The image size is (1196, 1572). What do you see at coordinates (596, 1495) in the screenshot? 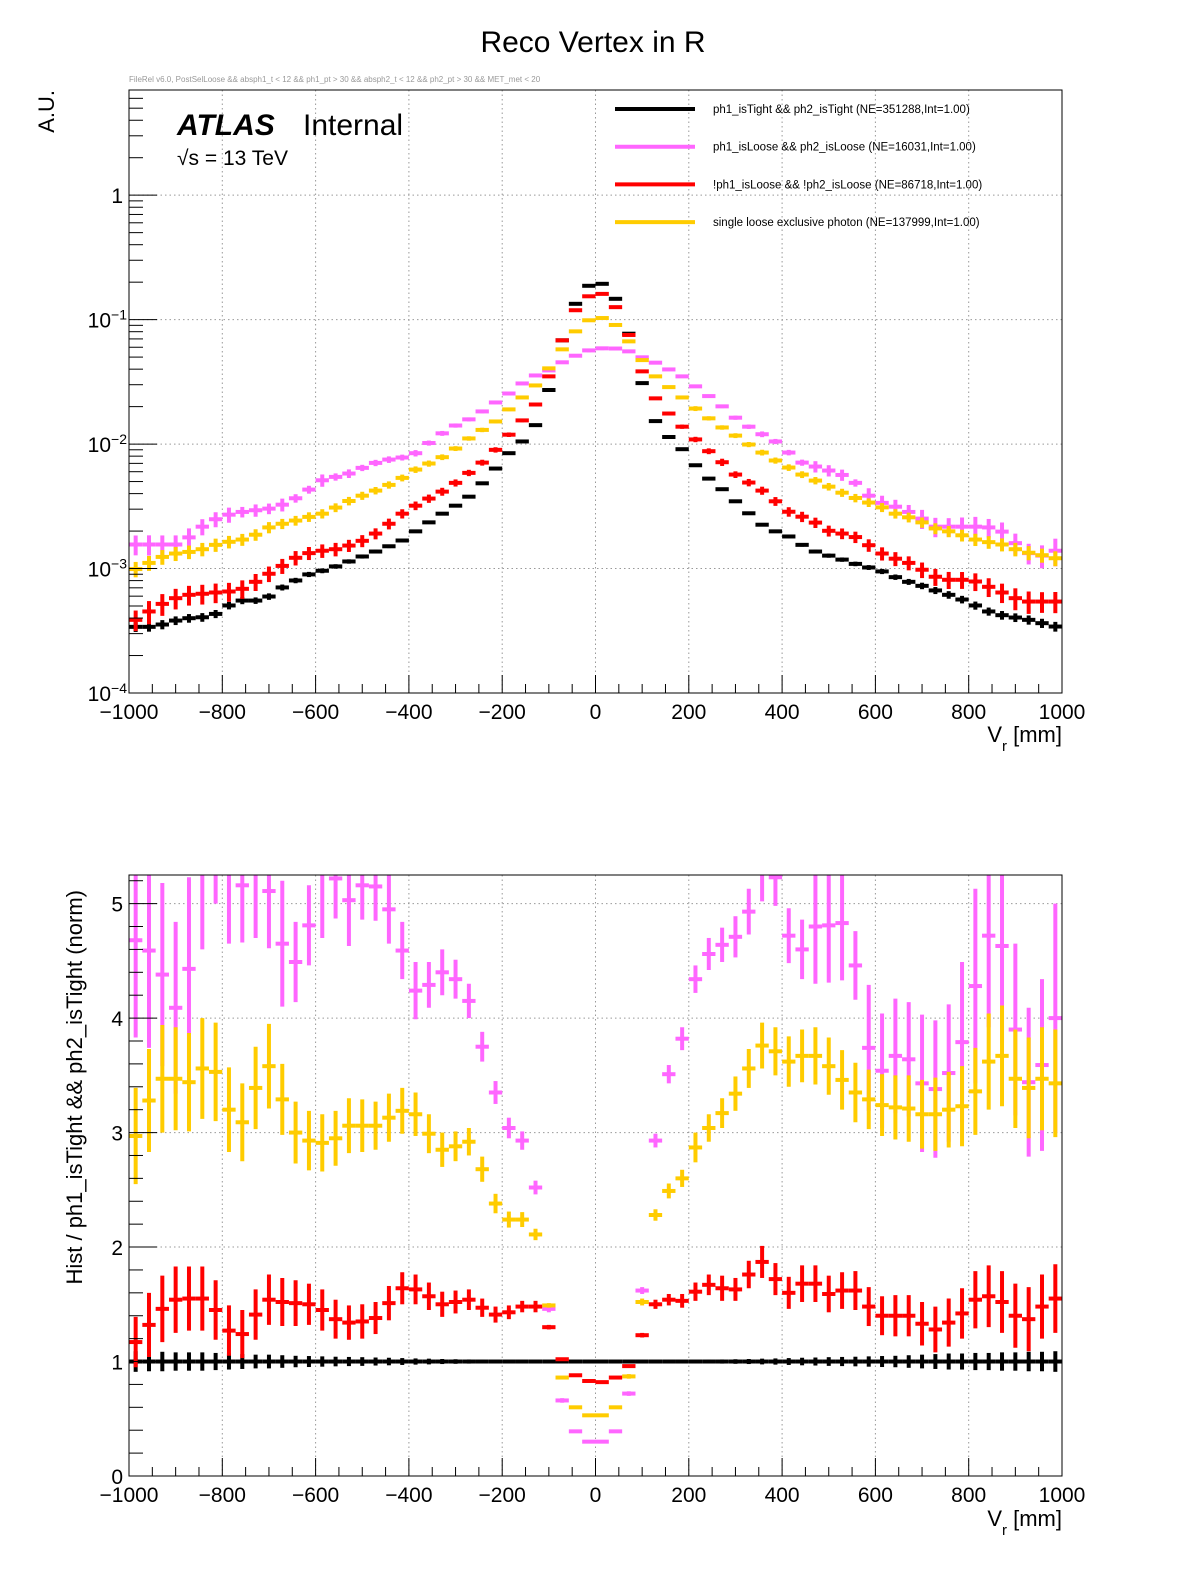
I see `x-tick-label: 0` at bounding box center [596, 1495].